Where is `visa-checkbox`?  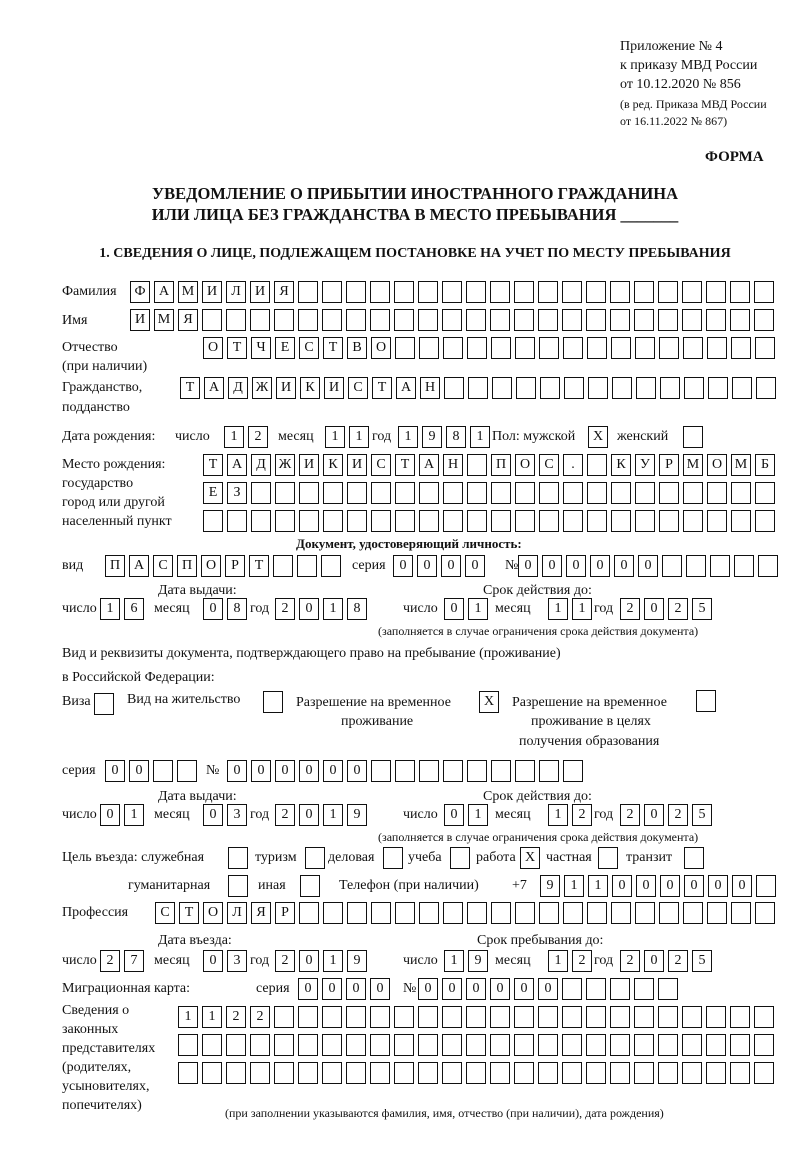
visa-checkbox is located at coordinates (104, 704).